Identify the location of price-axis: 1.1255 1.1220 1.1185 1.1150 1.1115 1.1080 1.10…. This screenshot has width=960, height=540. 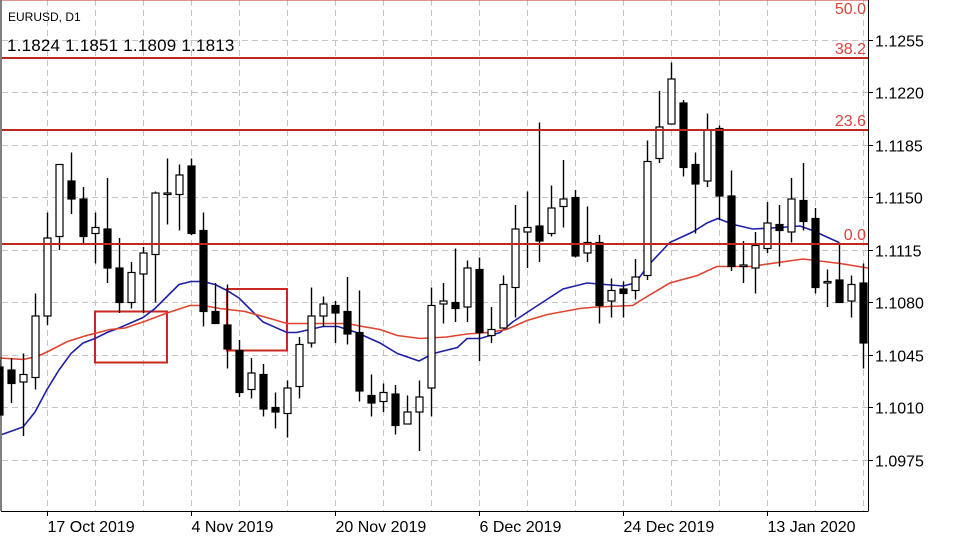
(896, 252).